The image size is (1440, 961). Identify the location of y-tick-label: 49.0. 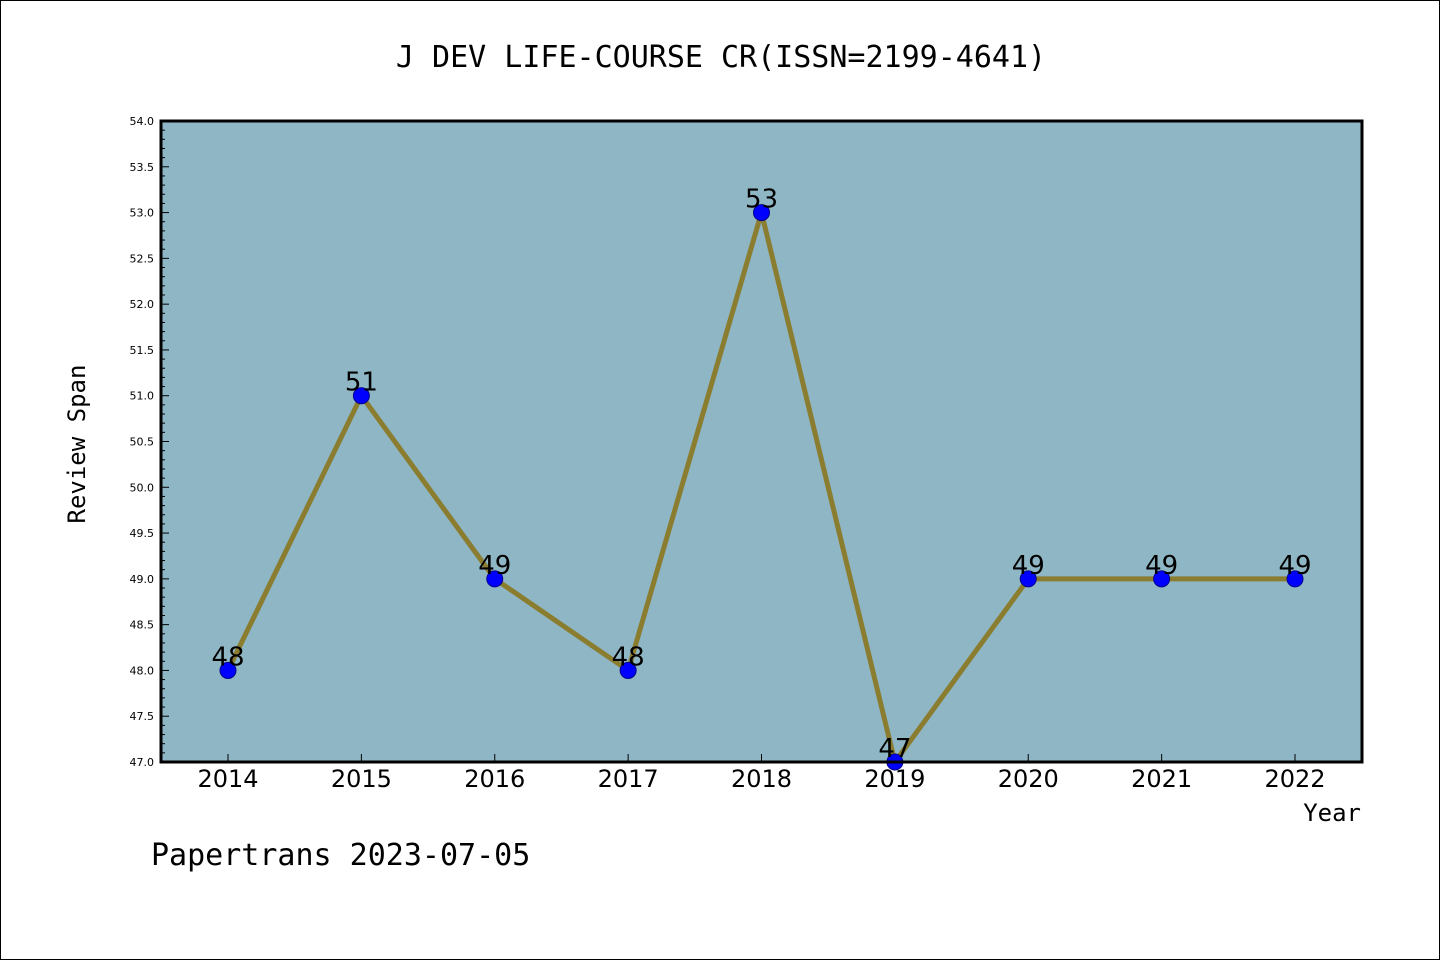
(142, 579).